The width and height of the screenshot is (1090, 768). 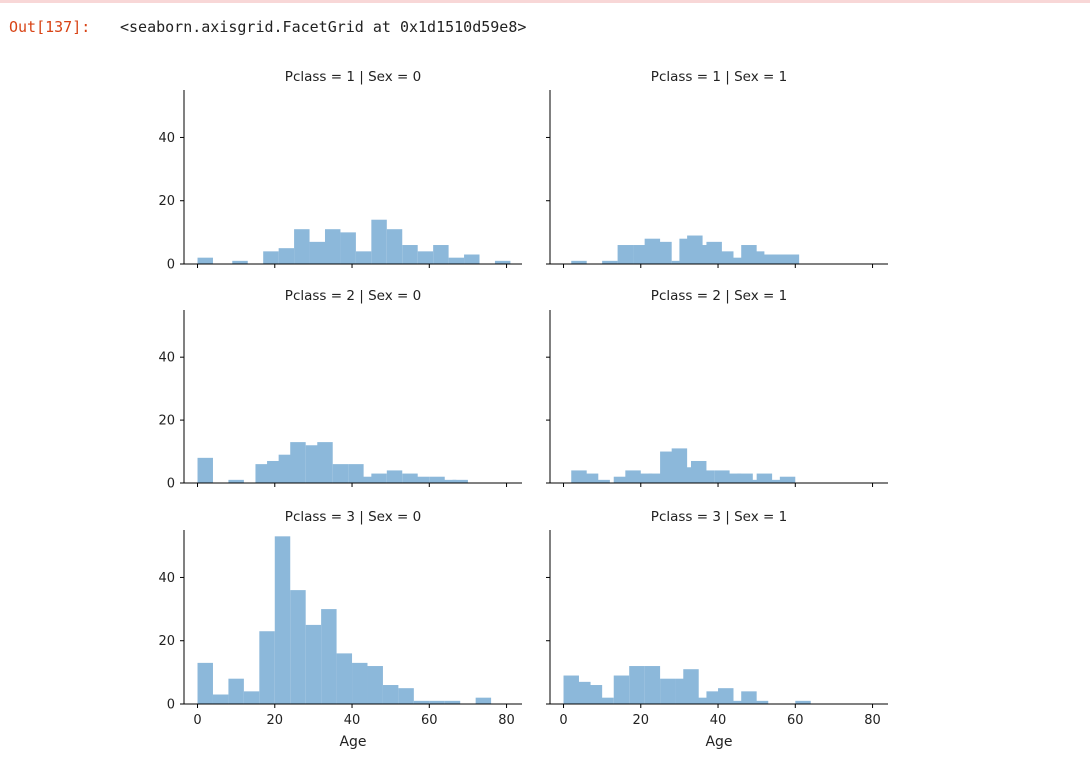 What do you see at coordinates (545, 1) in the screenshot?
I see `cell-top-border` at bounding box center [545, 1].